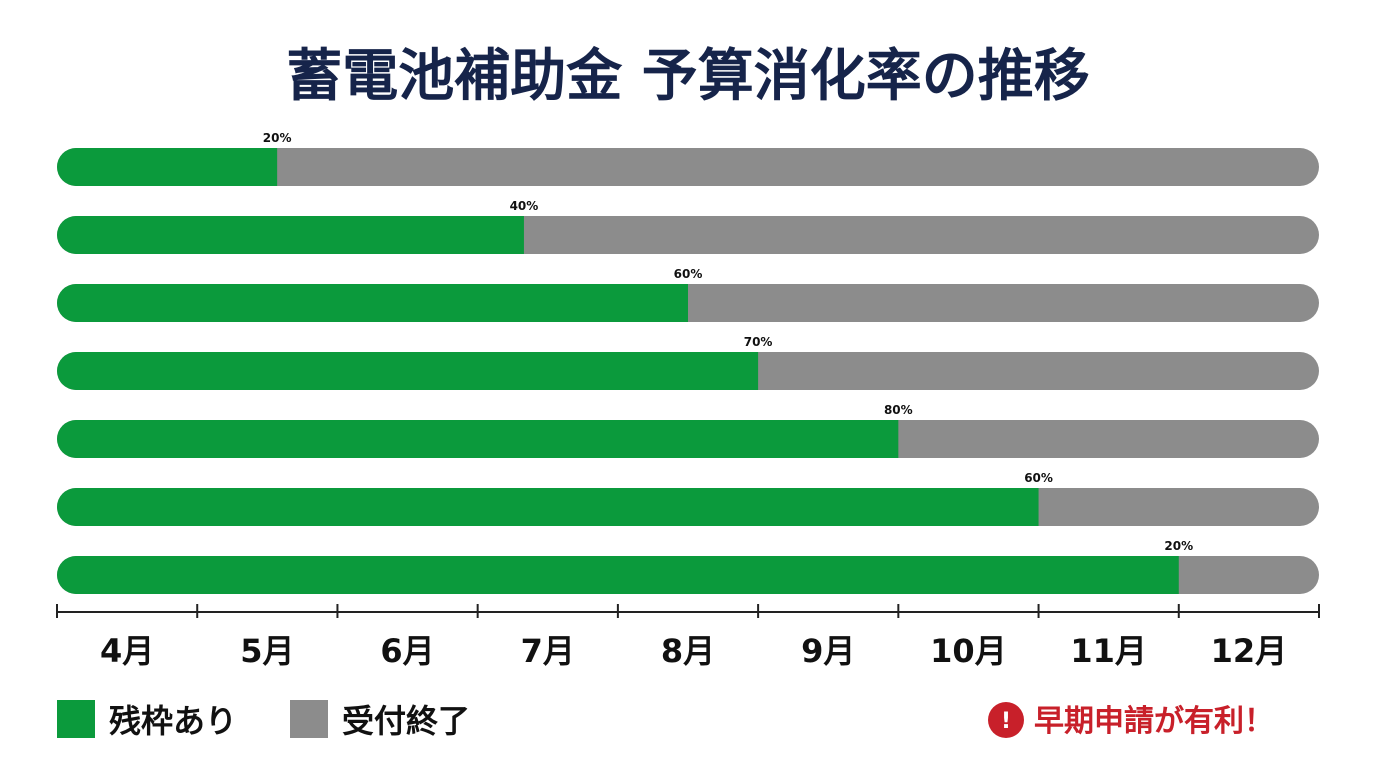 The width and height of the screenshot is (1376, 768). Describe the element at coordinates (828, 651) in the screenshot. I see `x-tick-label: 9月` at that location.